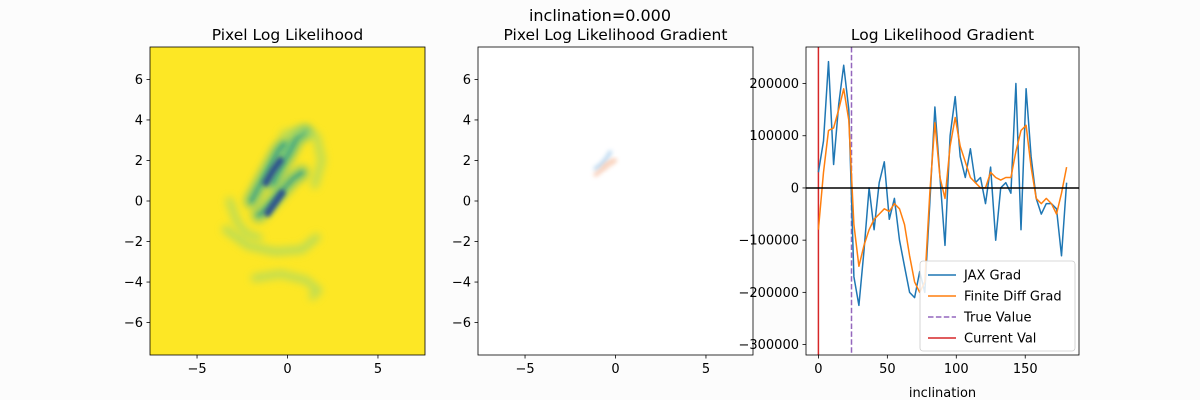 This screenshot has height=400, width=1200. Describe the element at coordinates (1000, 339) in the screenshot. I see `legend-label: Current Val` at that location.